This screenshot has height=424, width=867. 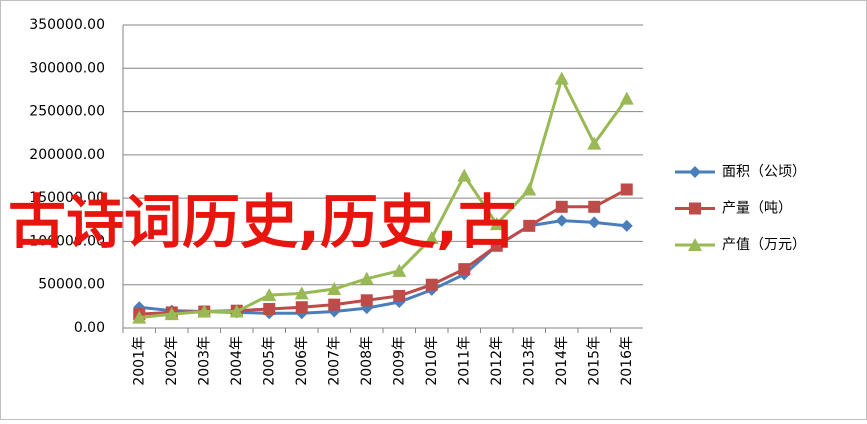 I want to click on x-tick-label: 2013年, so click(x=529, y=361).